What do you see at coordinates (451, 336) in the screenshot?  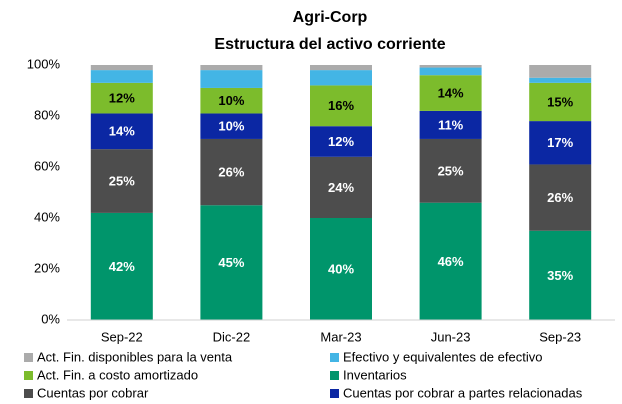 I see `x-tick-label: Jun-23` at bounding box center [451, 336].